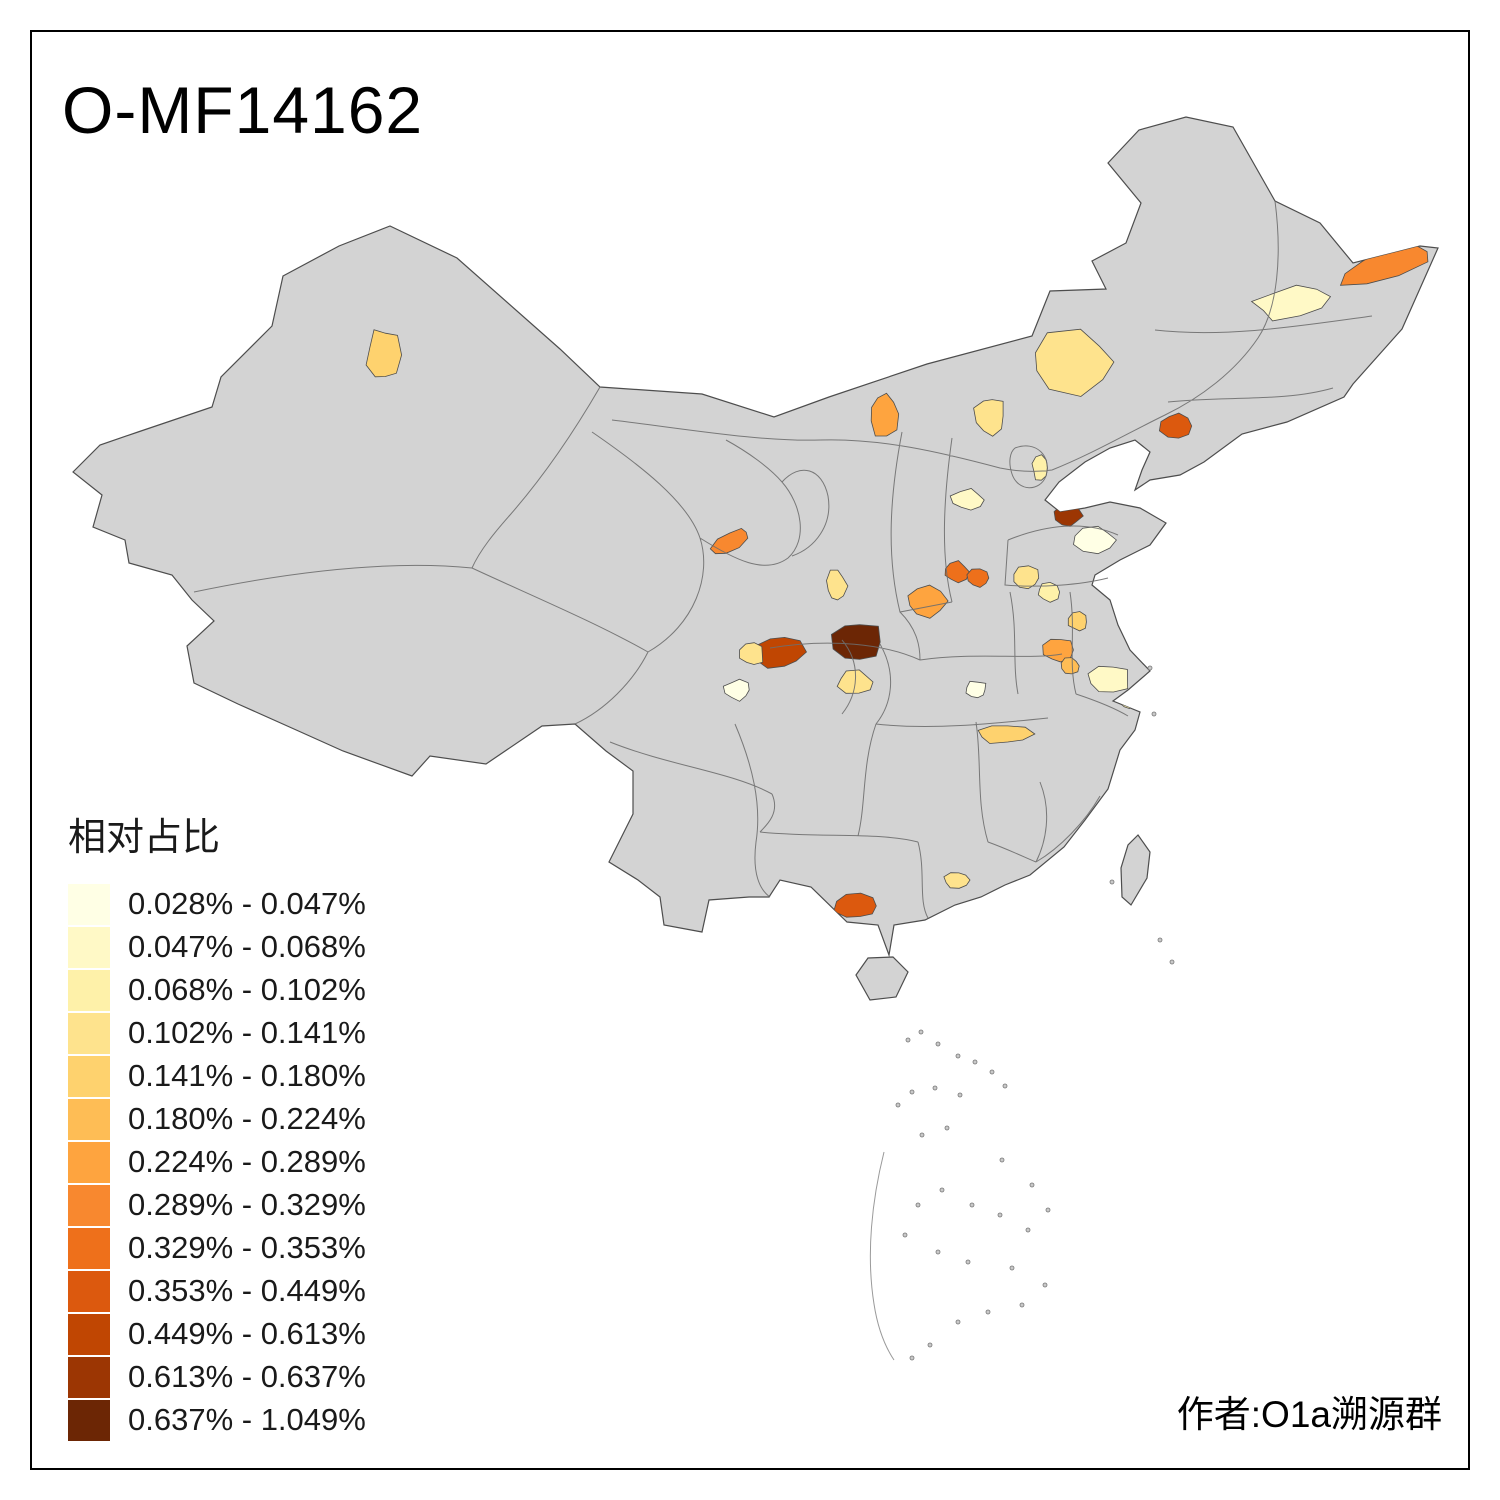  I want to click on legend-title: 相对占比, so click(144, 838).